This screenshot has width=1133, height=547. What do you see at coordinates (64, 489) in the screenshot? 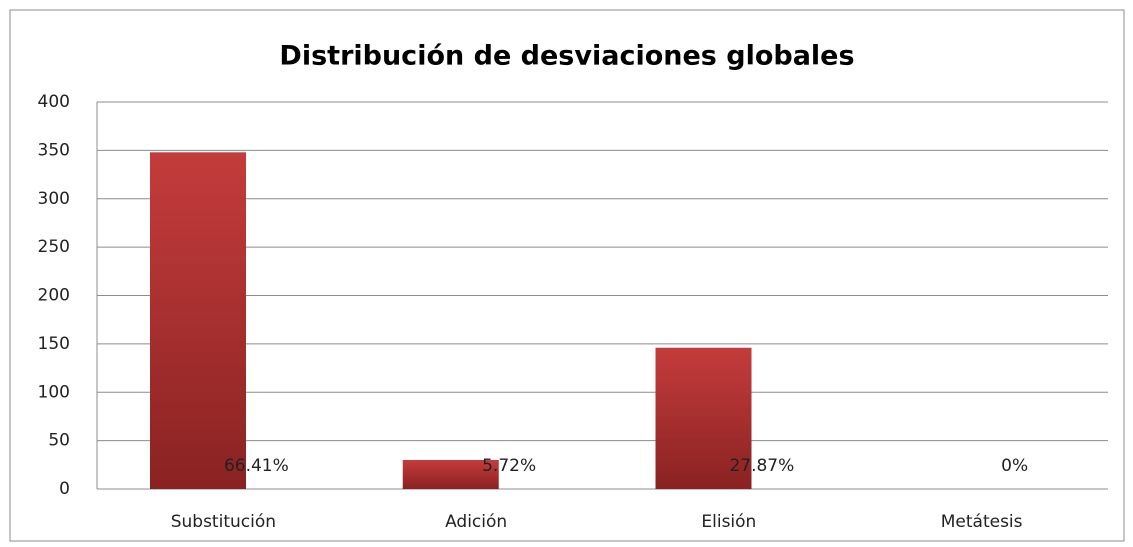
I see `y-tick-label: 0` at bounding box center [64, 489].